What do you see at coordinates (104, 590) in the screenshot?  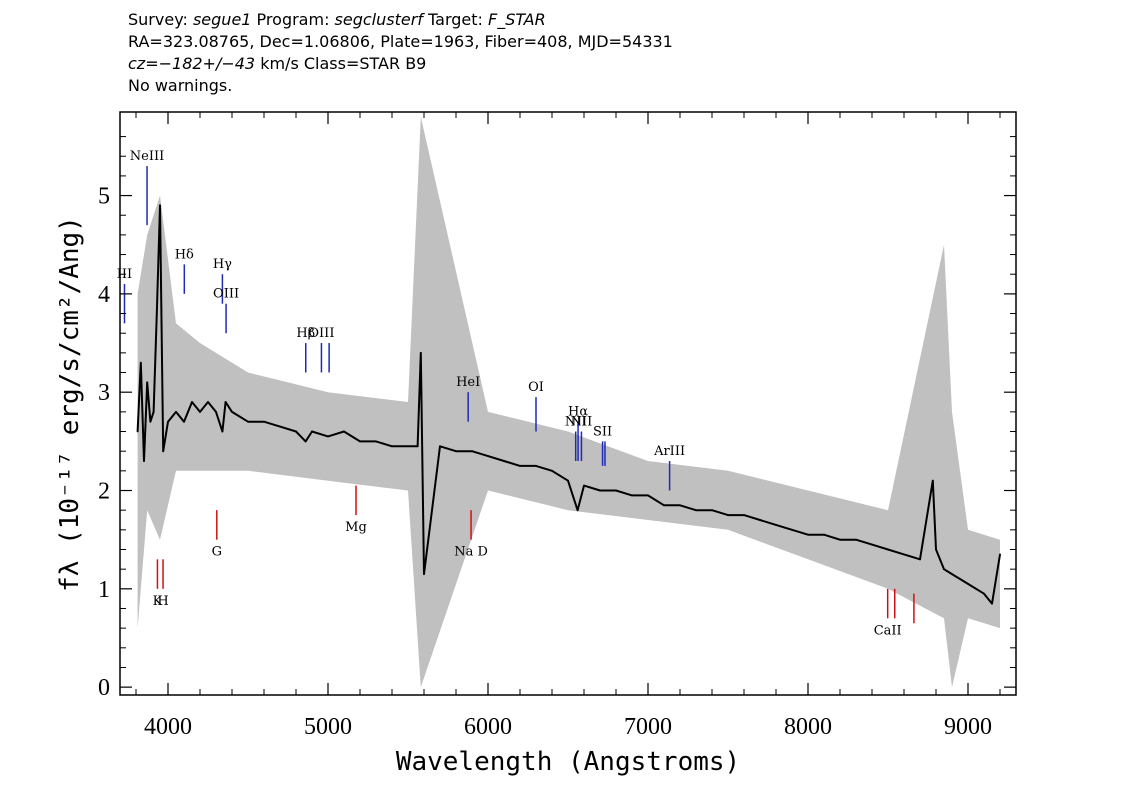 I see `y-tick-label: 1` at bounding box center [104, 590].